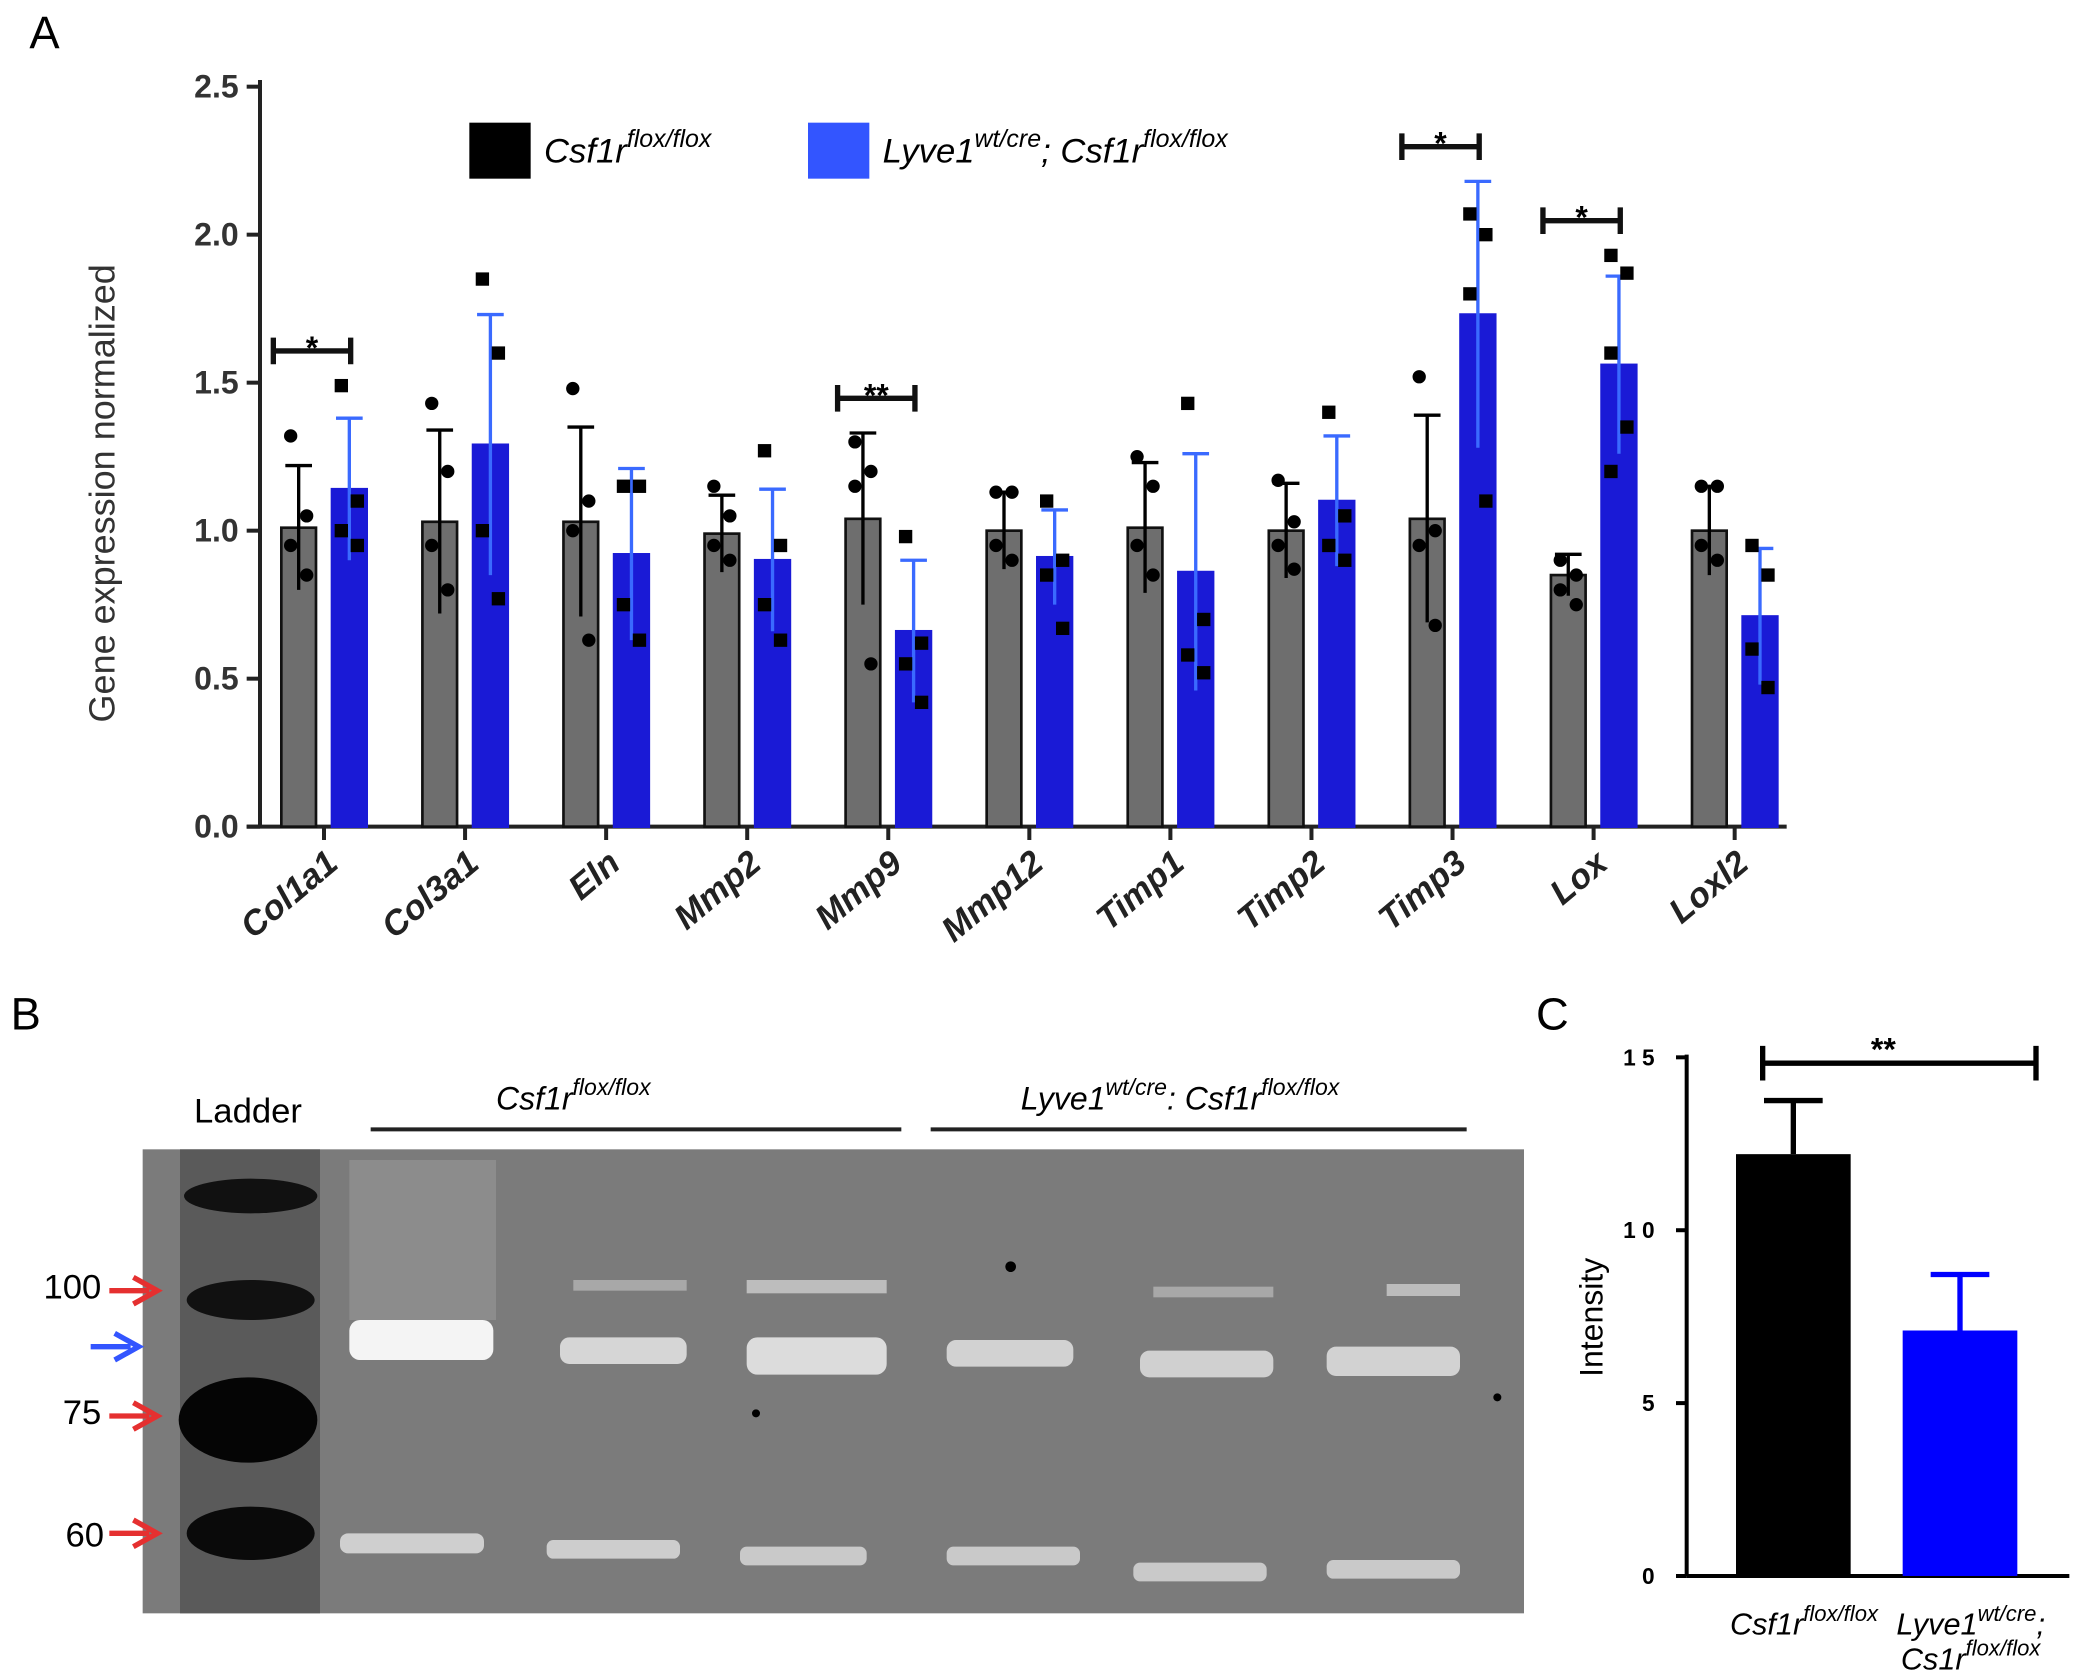 This screenshot has height=1680, width=2080. I want to click on y-tick-label: 5, so click(1648, 1403).